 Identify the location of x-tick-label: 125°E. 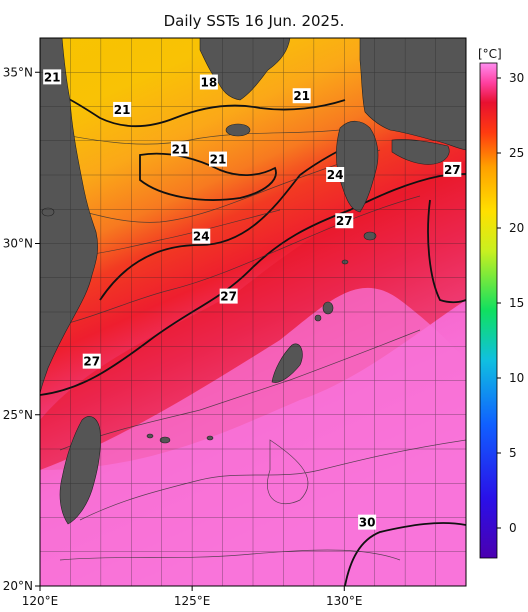
(192, 601).